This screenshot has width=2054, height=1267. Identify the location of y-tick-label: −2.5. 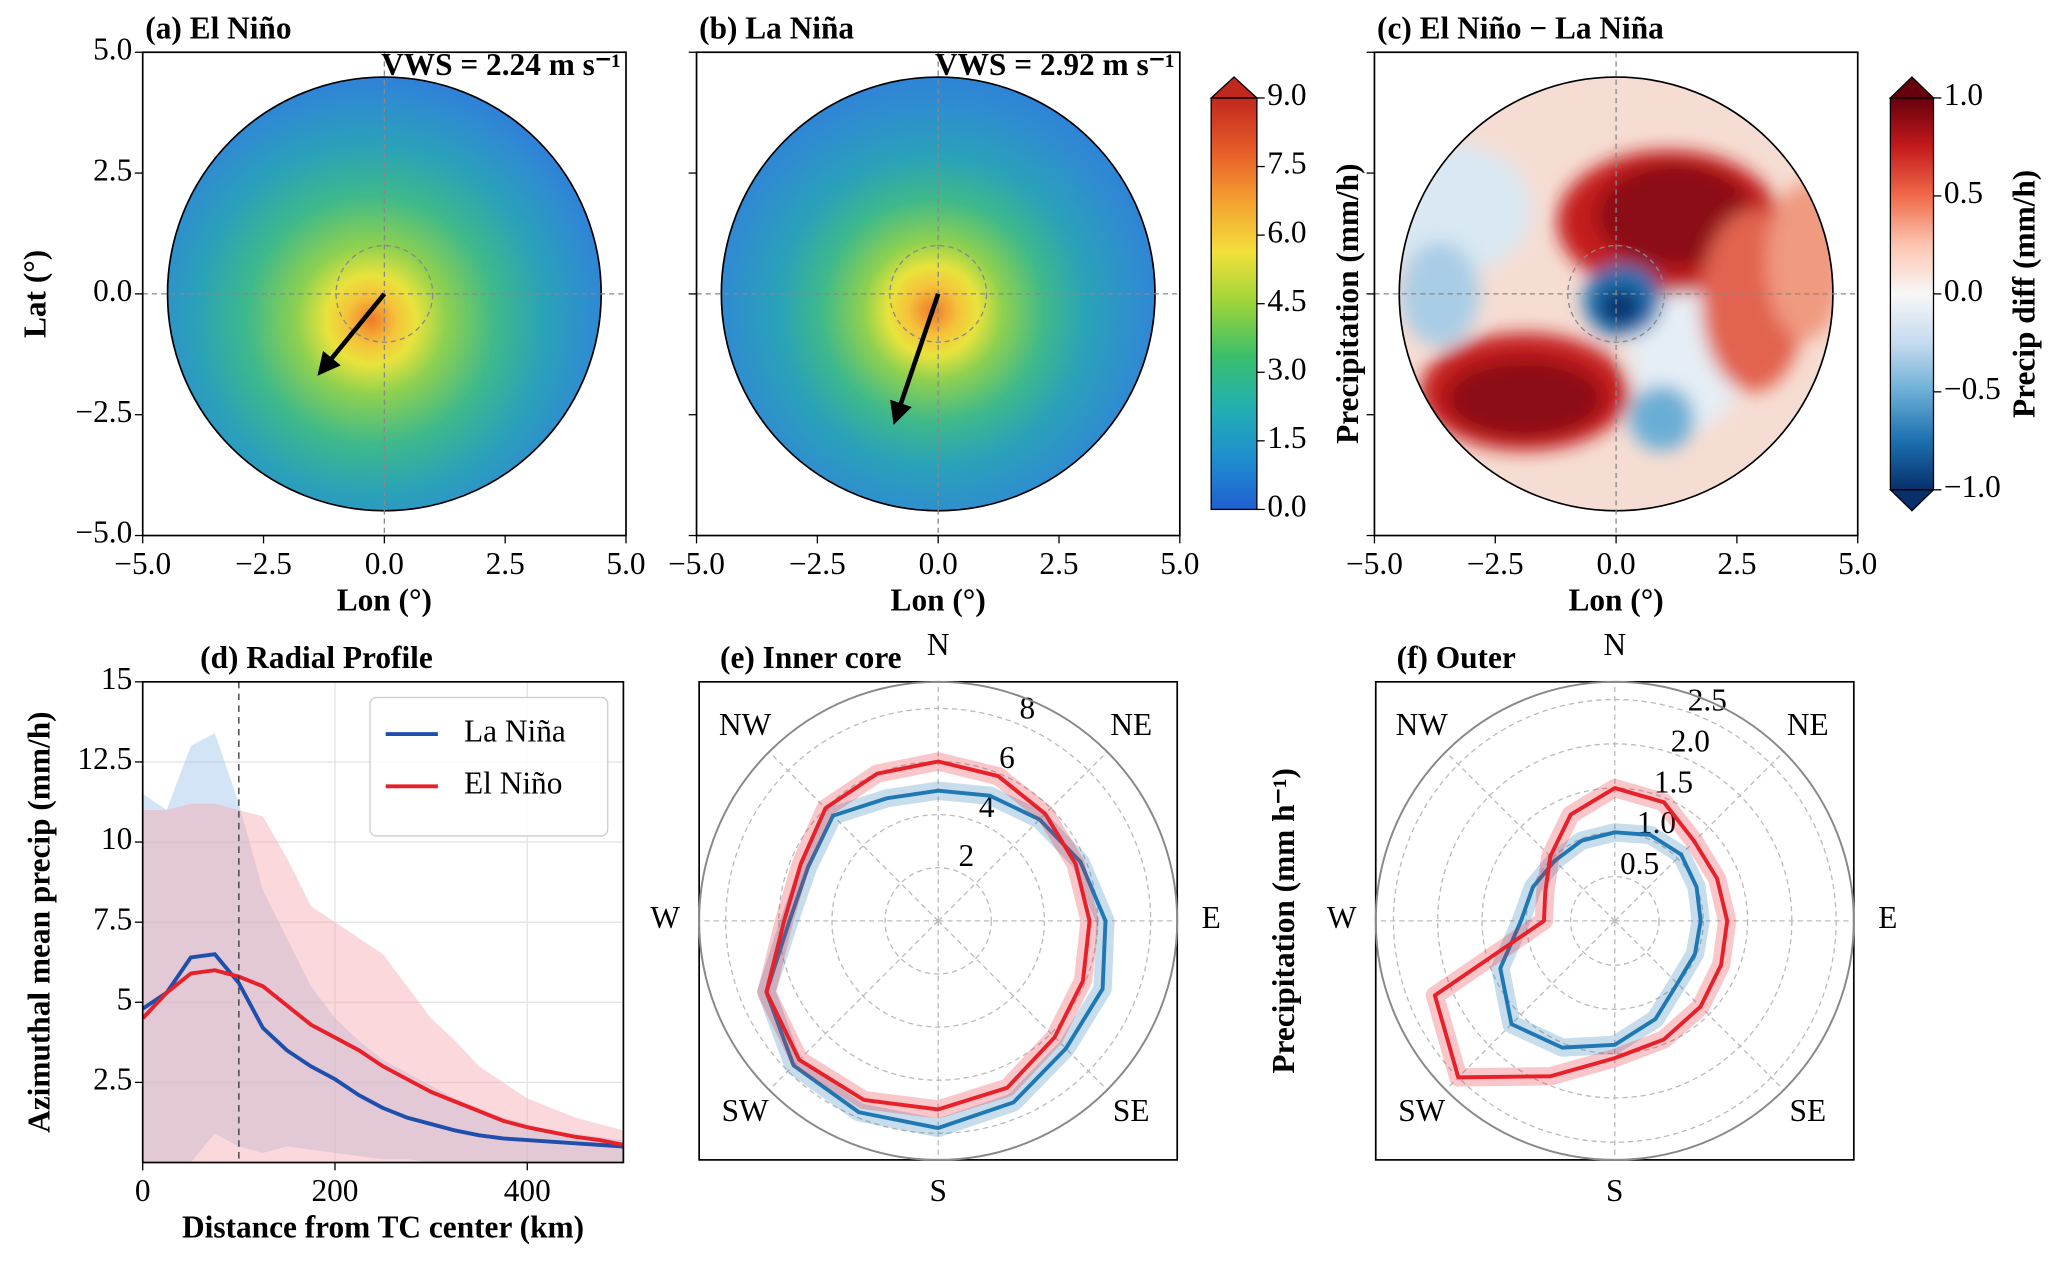
(103, 411).